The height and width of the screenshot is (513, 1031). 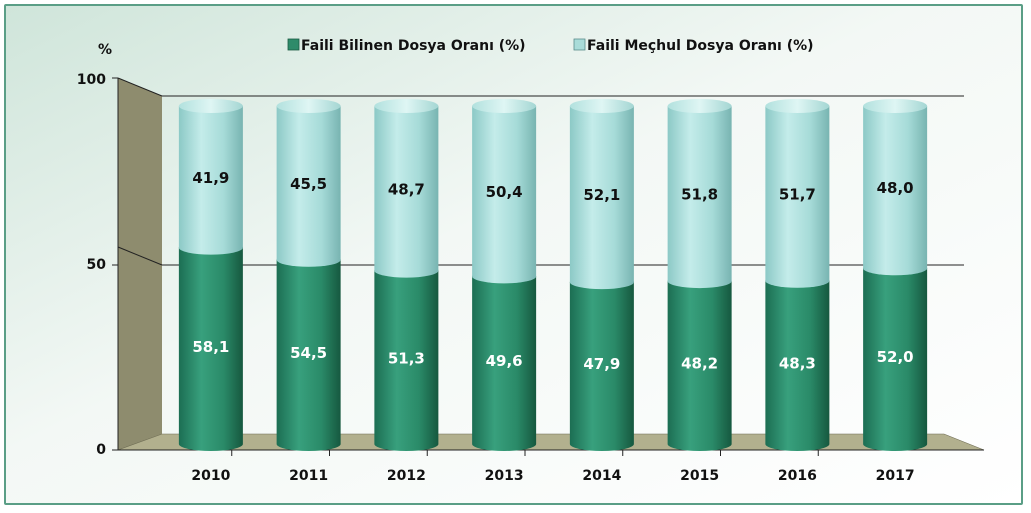 I want to click on data-label: 48,2, so click(x=699, y=364).